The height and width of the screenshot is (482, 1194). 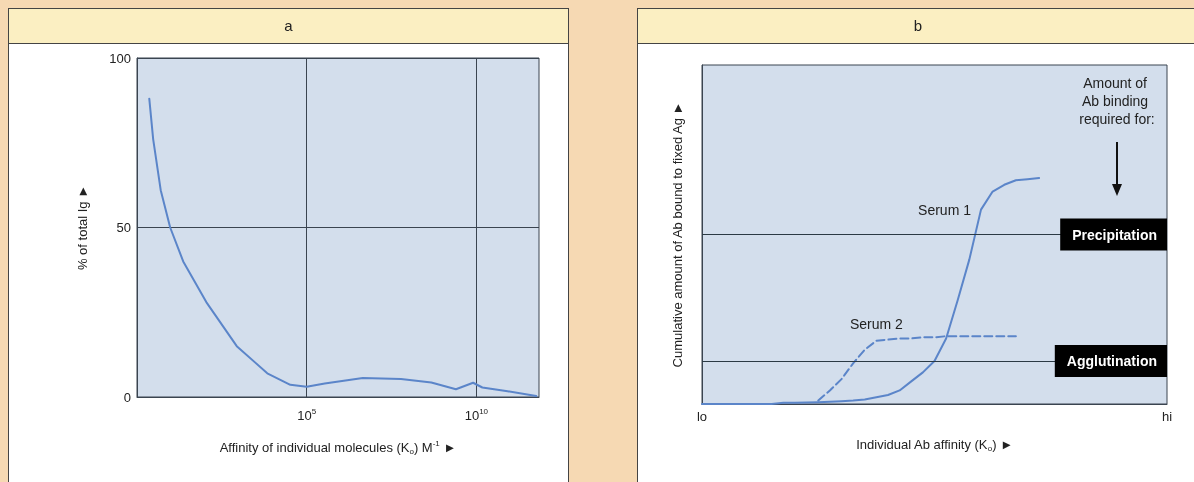 I want to click on x-tick-label: lo, so click(x=702, y=416).